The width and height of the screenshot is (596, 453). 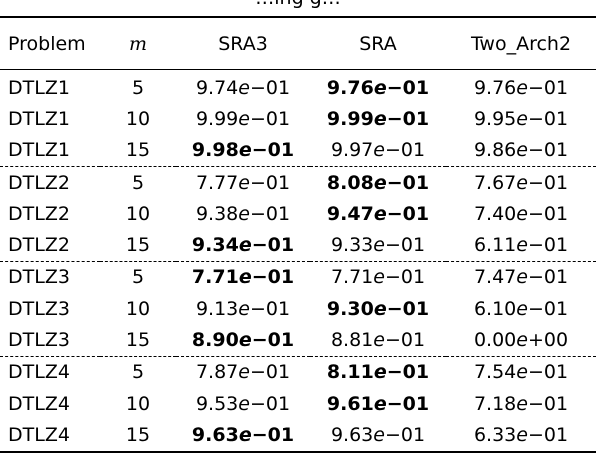 I want to click on value: 6.33e−01, so click(x=521, y=435).